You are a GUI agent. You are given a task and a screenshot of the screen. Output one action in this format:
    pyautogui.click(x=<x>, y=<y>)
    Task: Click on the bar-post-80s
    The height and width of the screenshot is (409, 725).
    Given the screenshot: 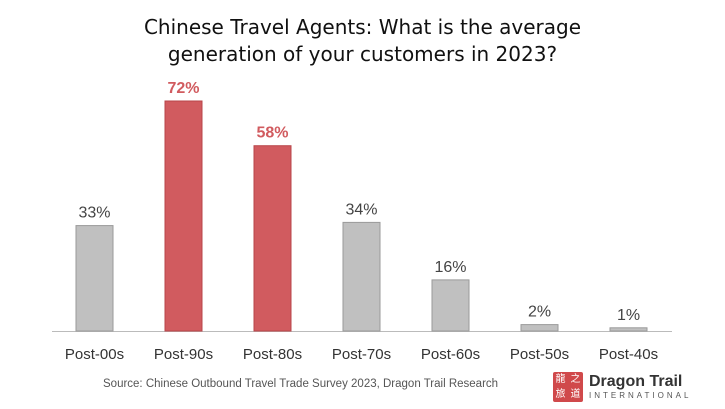 What is the action you would take?
    pyautogui.click(x=272, y=238)
    